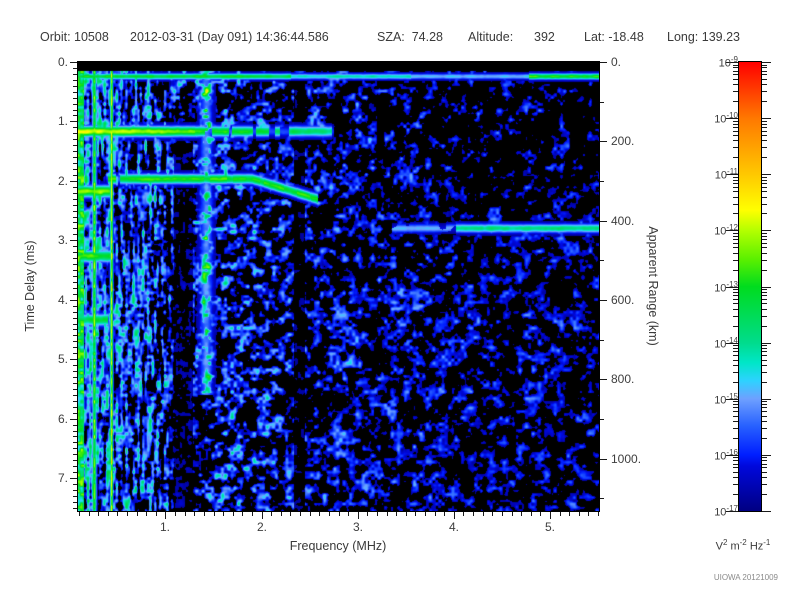  I want to click on y-left-tick-label: 7., so click(62, 478).